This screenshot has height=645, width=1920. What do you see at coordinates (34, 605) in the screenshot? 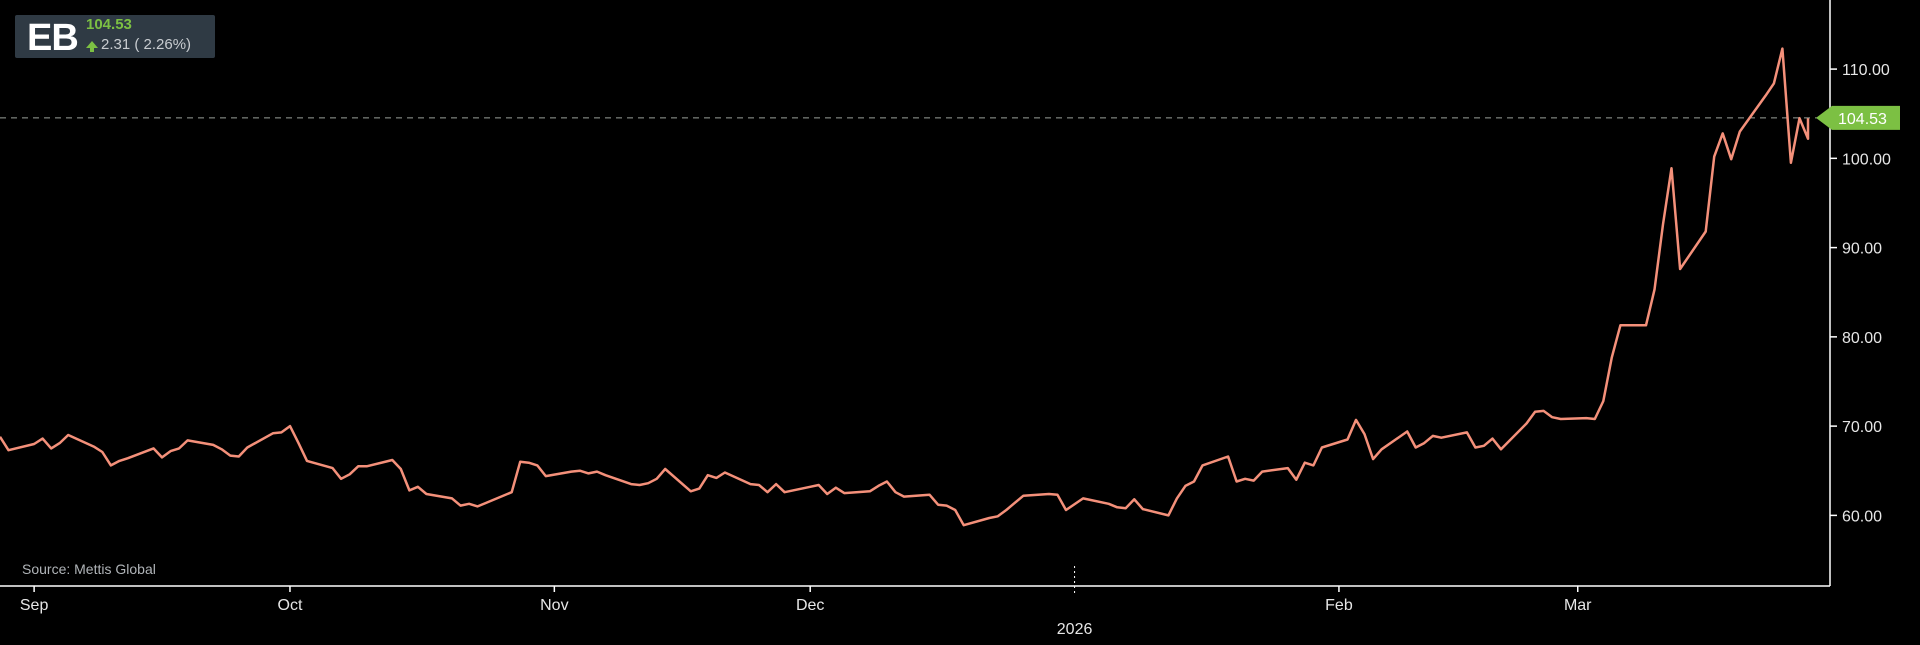
I see `x-tick-label: Sep` at bounding box center [34, 605].